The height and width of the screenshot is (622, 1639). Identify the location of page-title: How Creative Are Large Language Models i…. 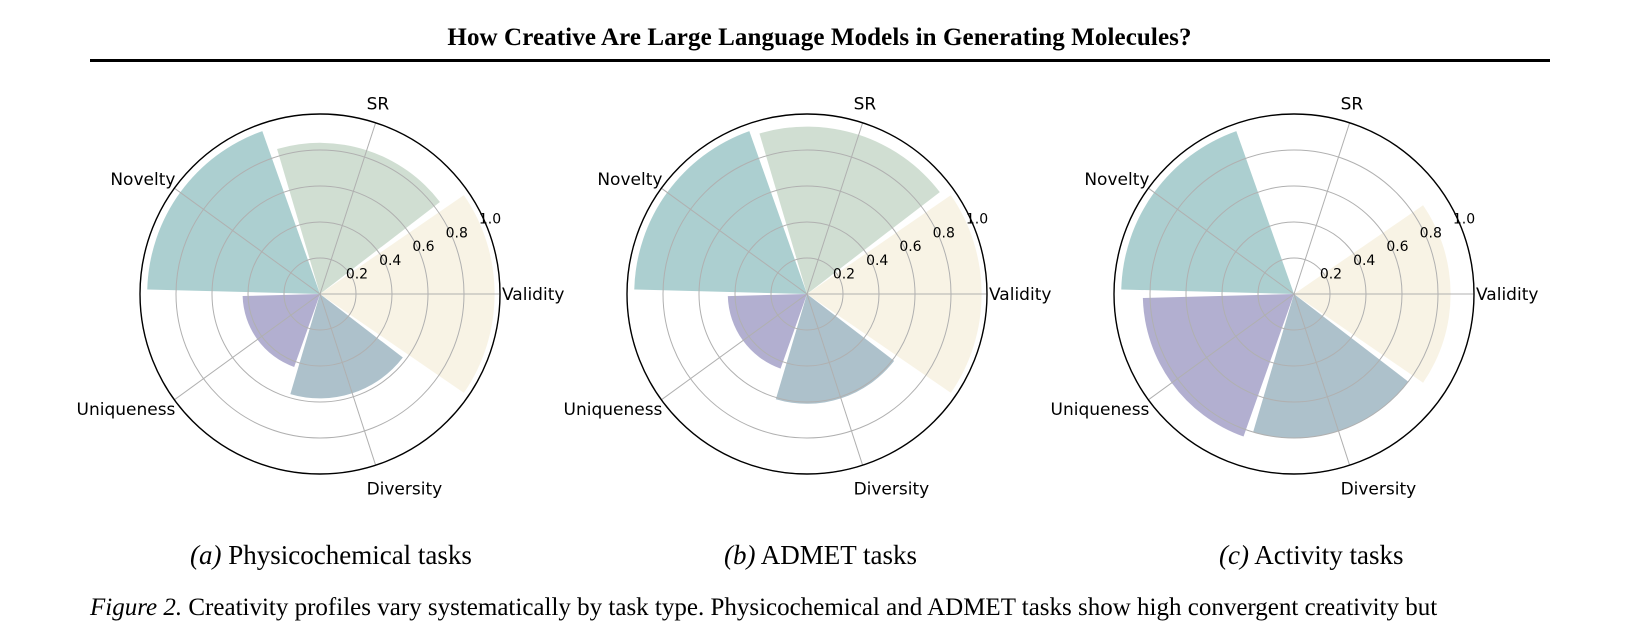
(819, 37).